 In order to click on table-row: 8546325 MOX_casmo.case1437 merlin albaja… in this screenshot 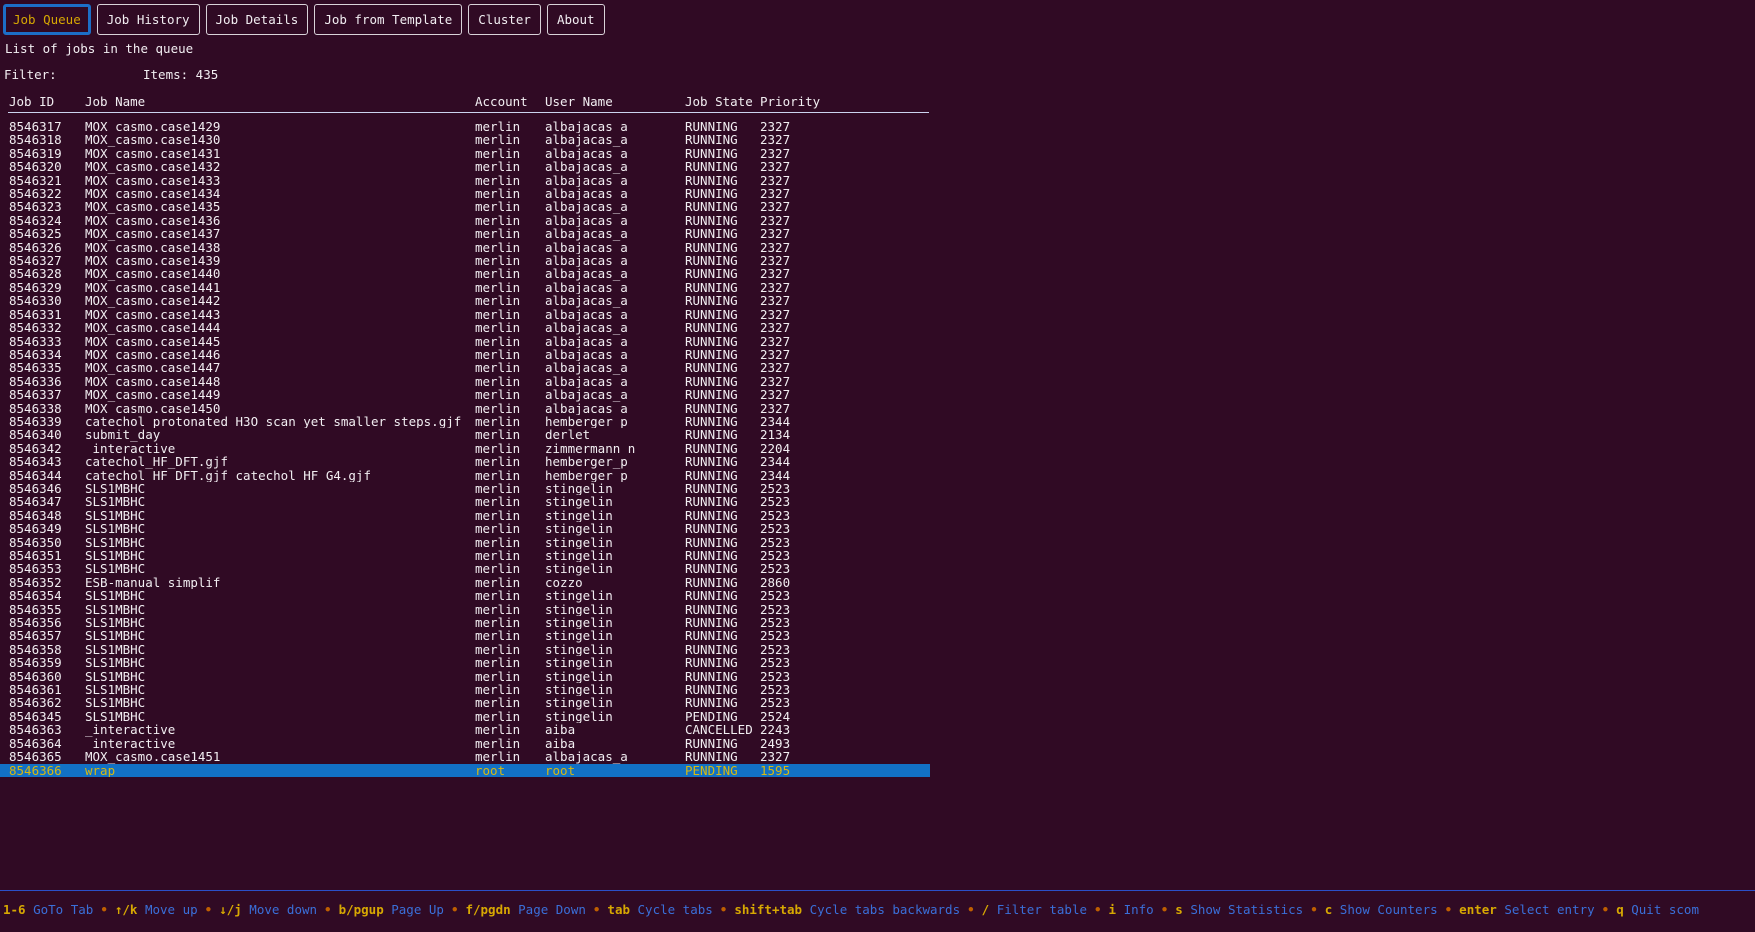, I will do `click(465, 233)`.